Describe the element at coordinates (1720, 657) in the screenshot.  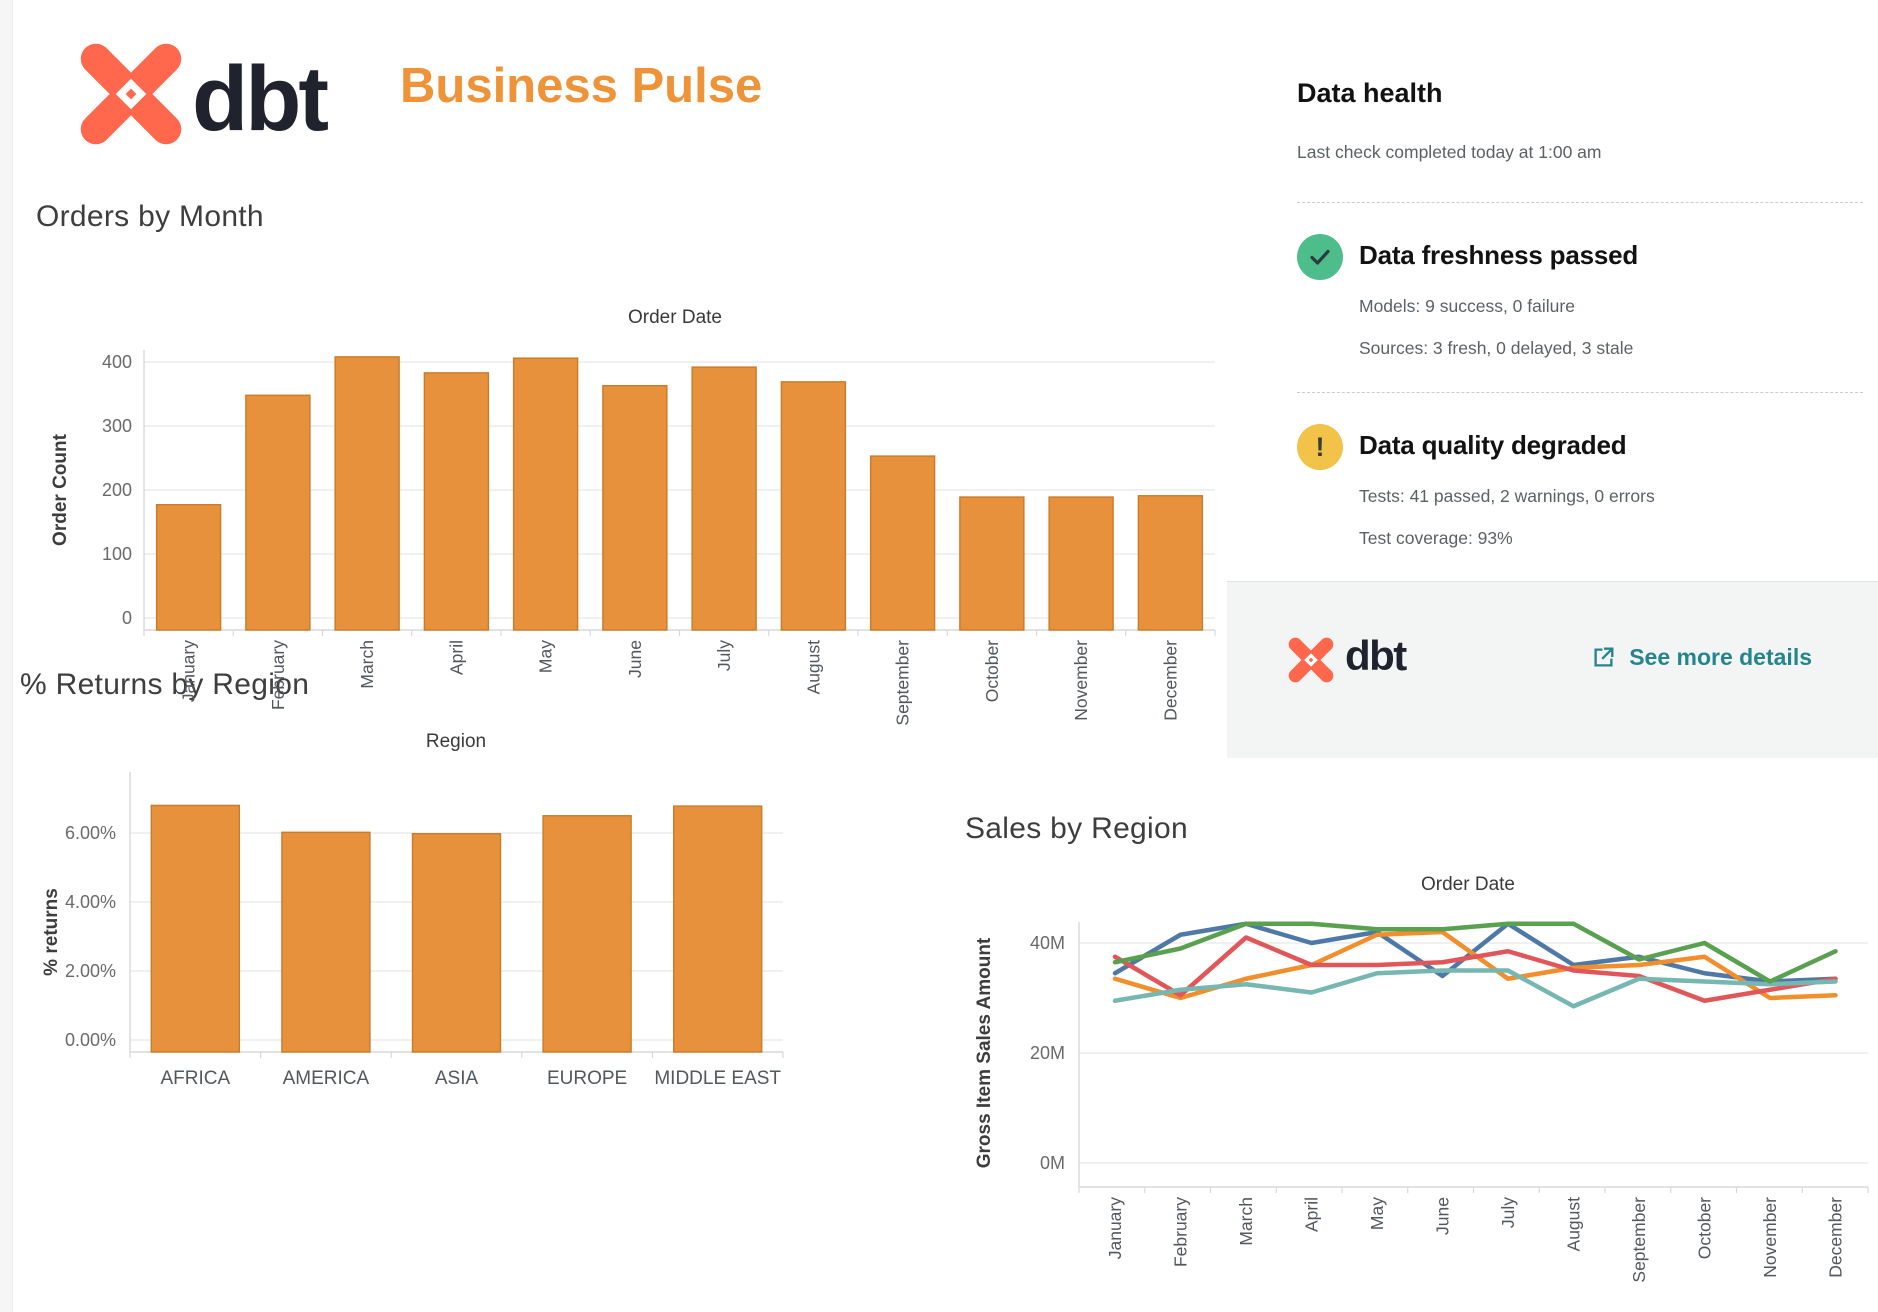
I see `see-more-details-label: See more details` at that location.